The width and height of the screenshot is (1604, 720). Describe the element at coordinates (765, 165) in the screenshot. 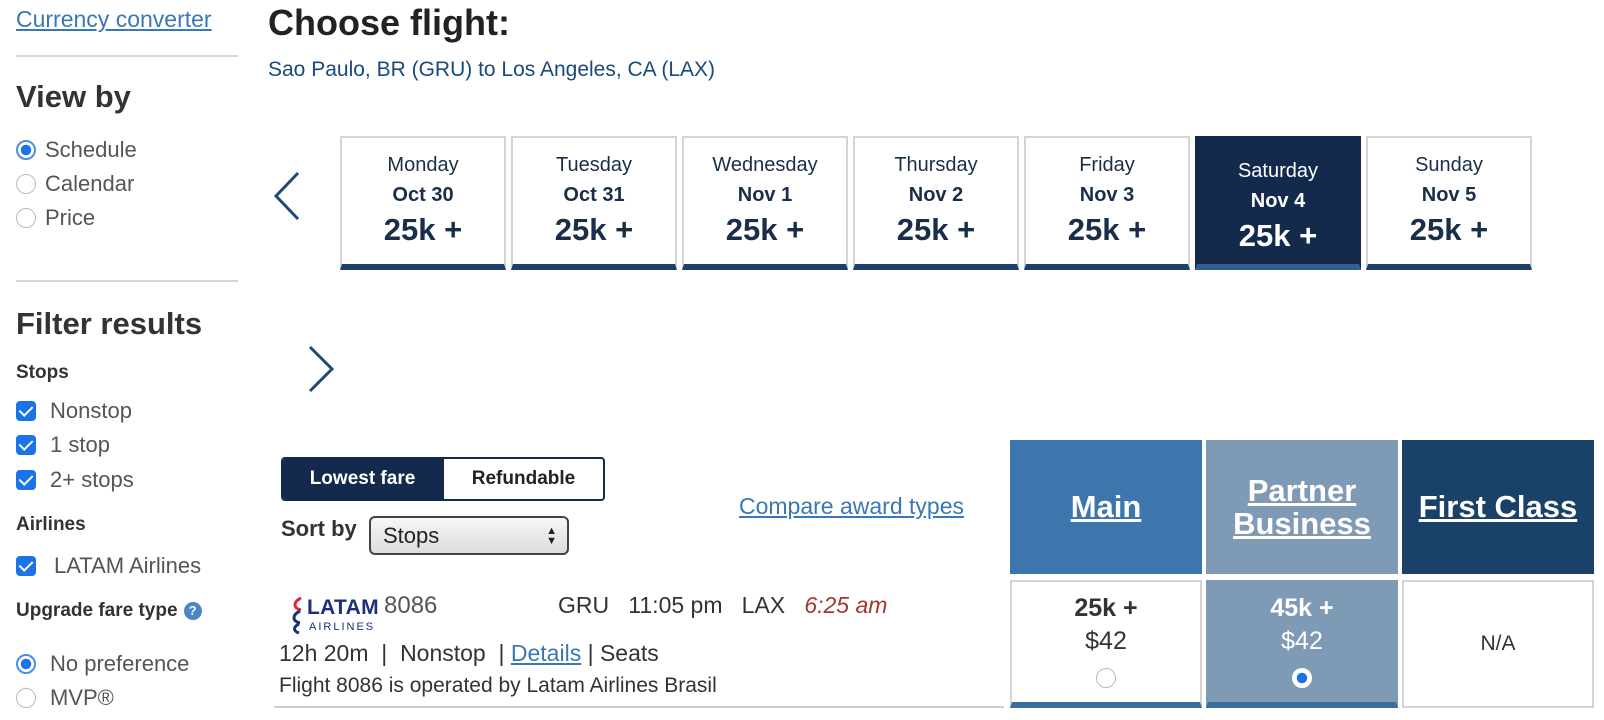

I see `day-name: Wednesday` at that location.